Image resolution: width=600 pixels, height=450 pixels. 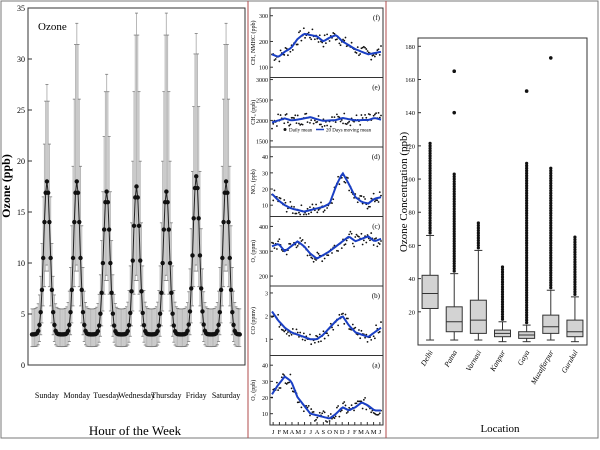 I want to click on x-tick-label: J, so click(x=348, y=432).